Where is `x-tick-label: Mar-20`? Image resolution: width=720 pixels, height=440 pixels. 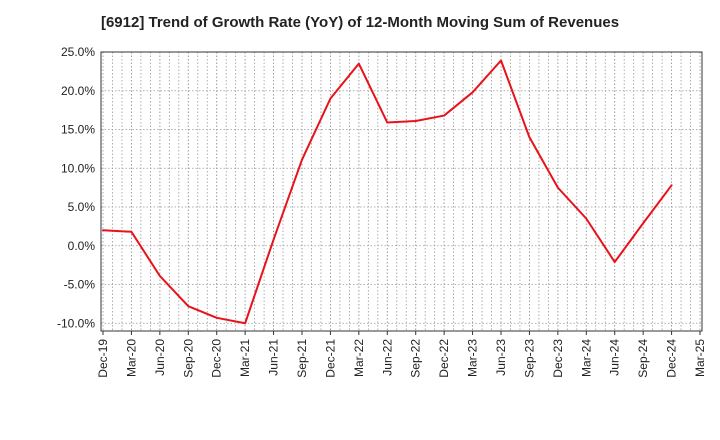 x-tick-label: Mar-20 is located at coordinates (131, 358).